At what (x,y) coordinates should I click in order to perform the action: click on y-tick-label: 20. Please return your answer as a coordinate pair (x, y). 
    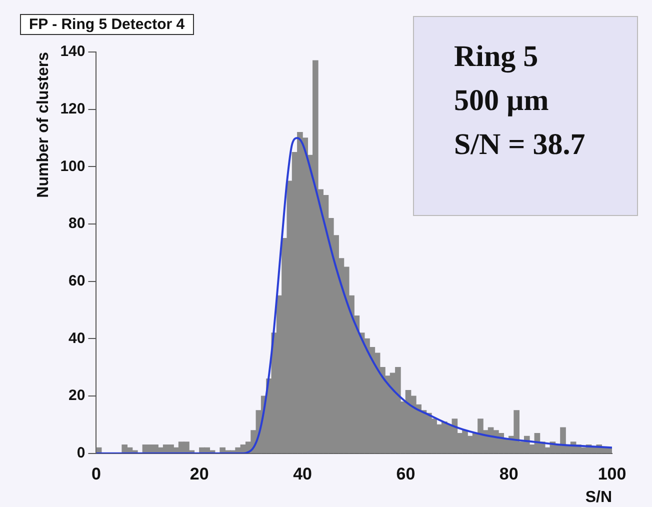
    Looking at the image, I should click on (77, 395).